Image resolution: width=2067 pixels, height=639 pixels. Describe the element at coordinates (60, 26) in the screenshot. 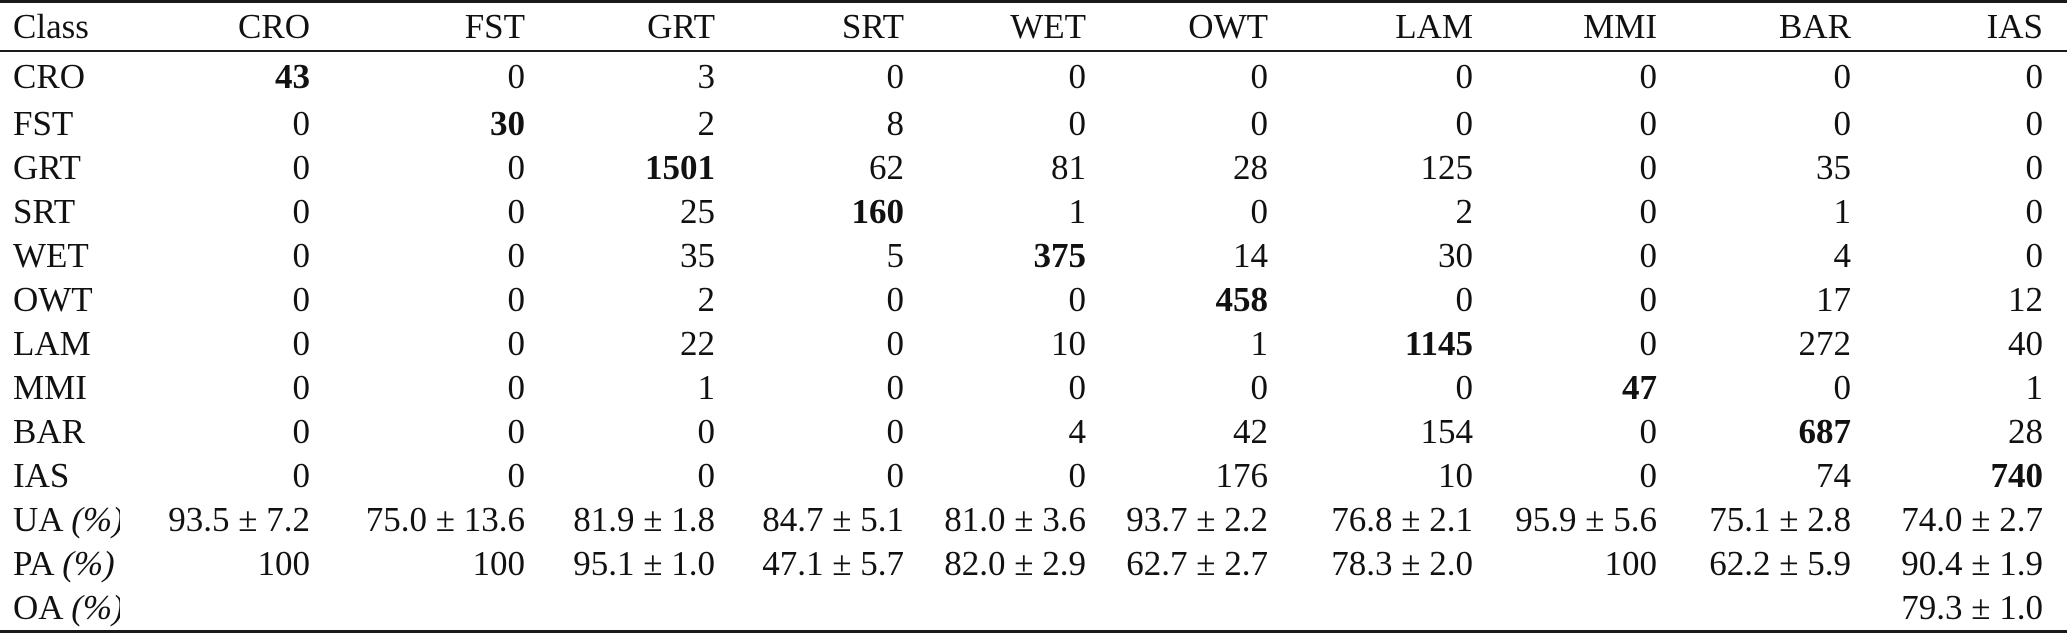

I see `column-header-class: Class` at that location.